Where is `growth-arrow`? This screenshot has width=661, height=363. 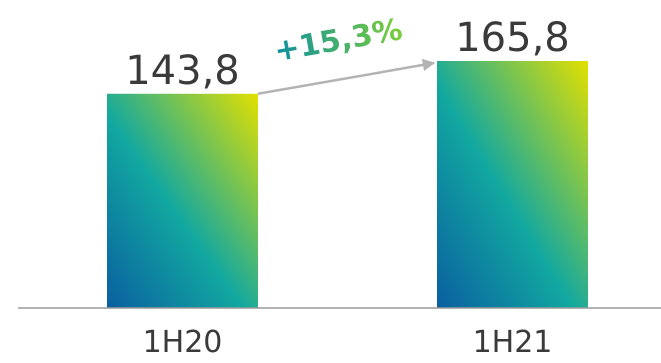 growth-arrow is located at coordinates (346, 77).